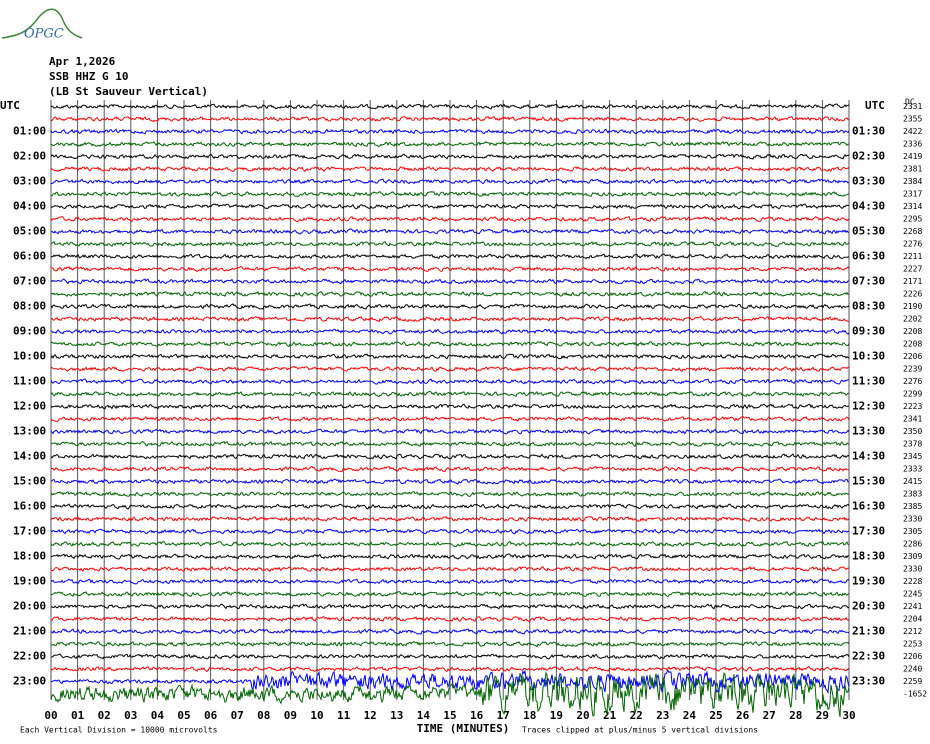 Image resolution: width=930 pixels, height=744 pixels. What do you see at coordinates (912, 194) in the screenshot?
I see `trace-offset: 2317` at bounding box center [912, 194].